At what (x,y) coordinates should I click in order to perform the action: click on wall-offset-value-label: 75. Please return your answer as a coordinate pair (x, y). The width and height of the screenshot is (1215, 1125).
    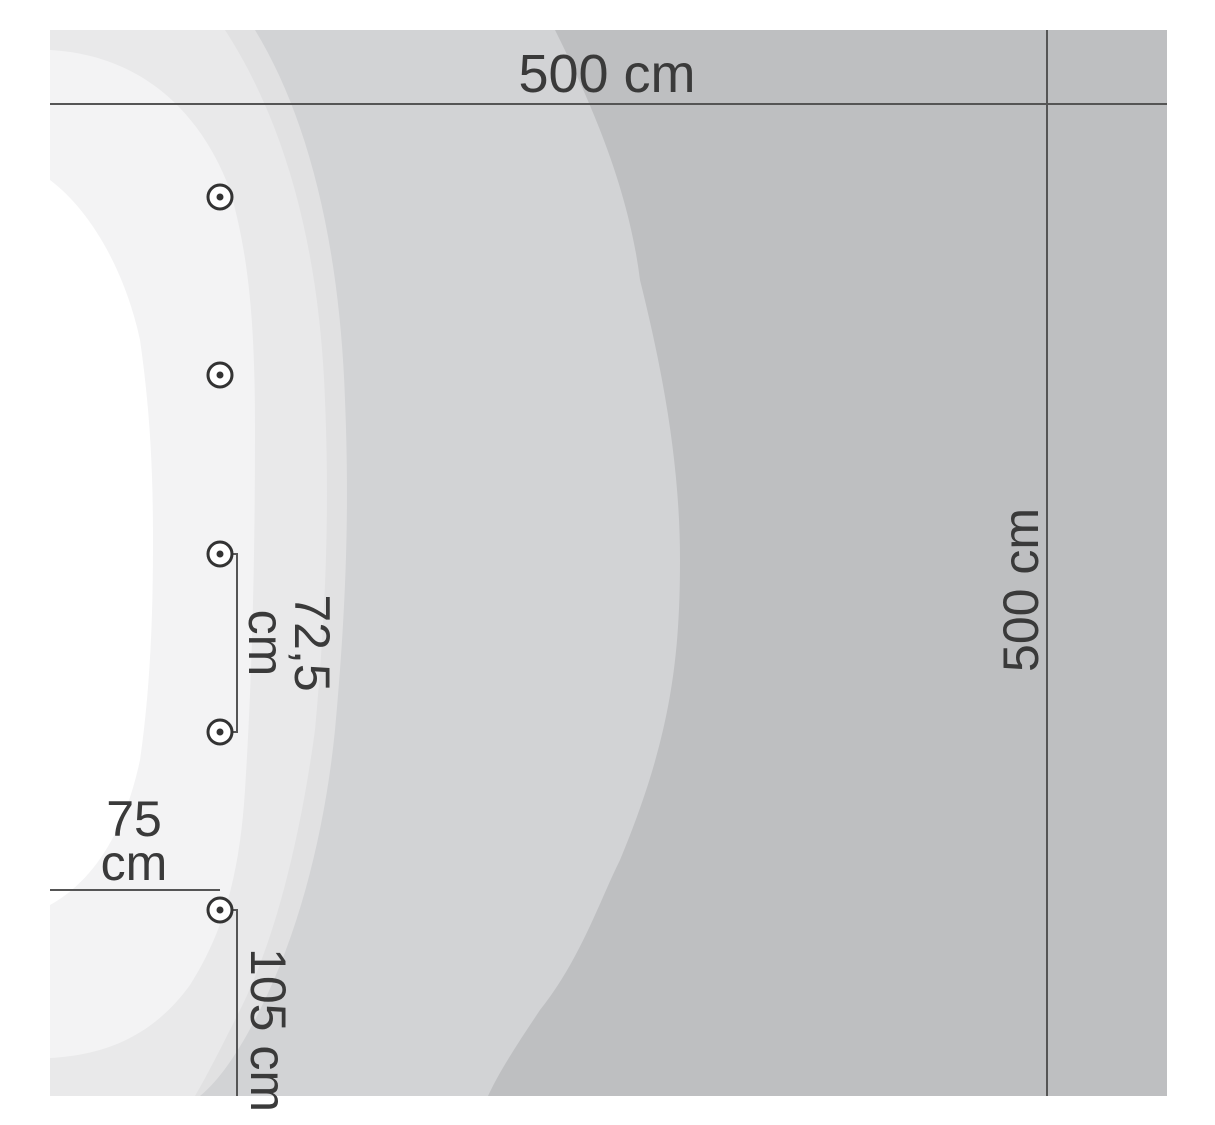
    Looking at the image, I should click on (134, 819).